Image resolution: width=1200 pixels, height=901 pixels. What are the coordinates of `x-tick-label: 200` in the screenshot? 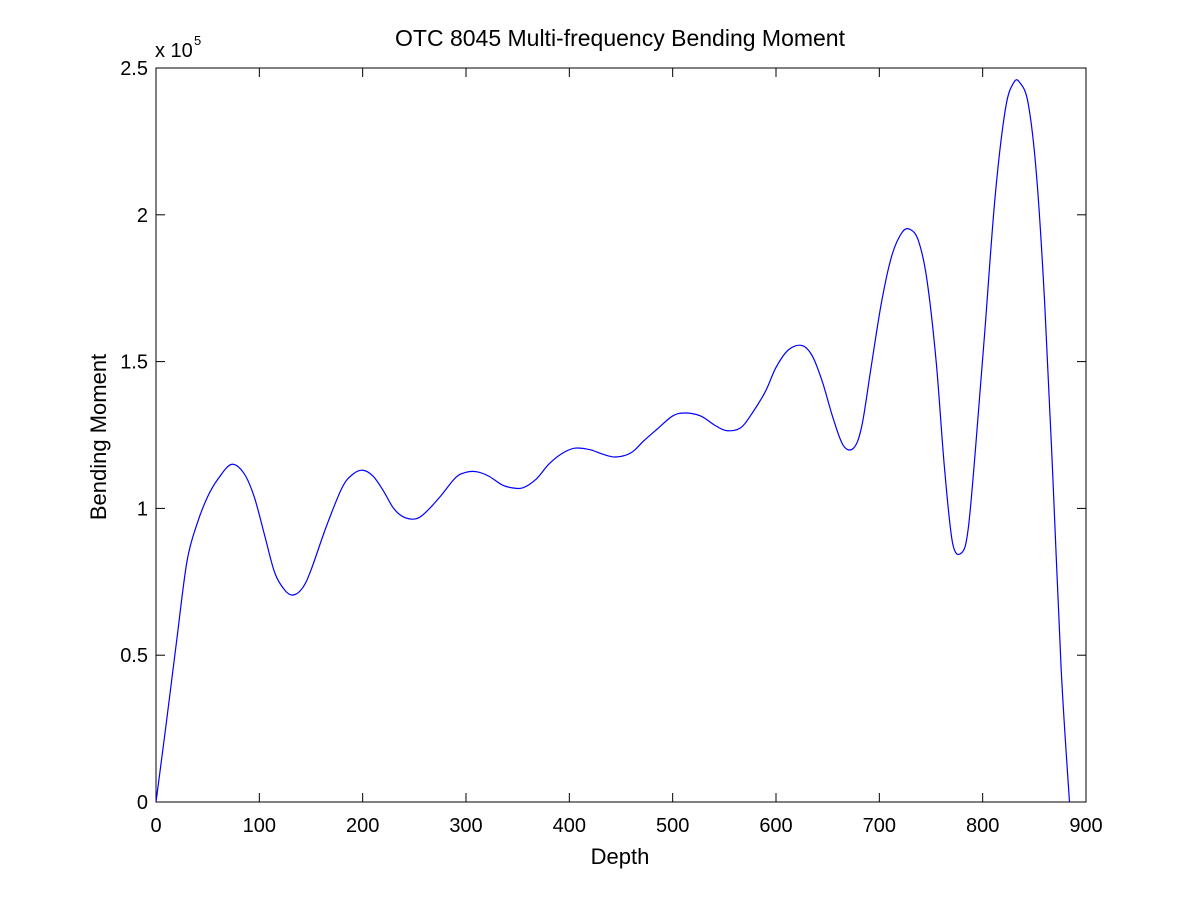 It's located at (362, 826).